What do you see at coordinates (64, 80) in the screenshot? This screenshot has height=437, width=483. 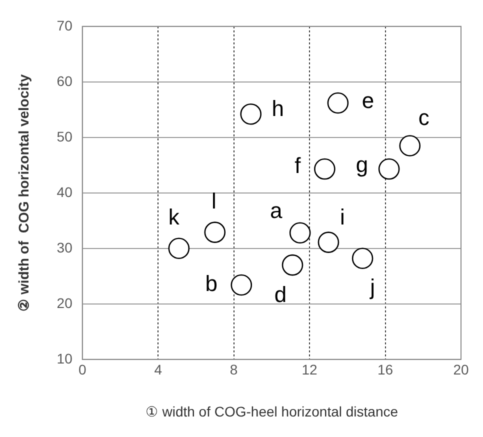 I see `y-tick-label: 60` at bounding box center [64, 80].